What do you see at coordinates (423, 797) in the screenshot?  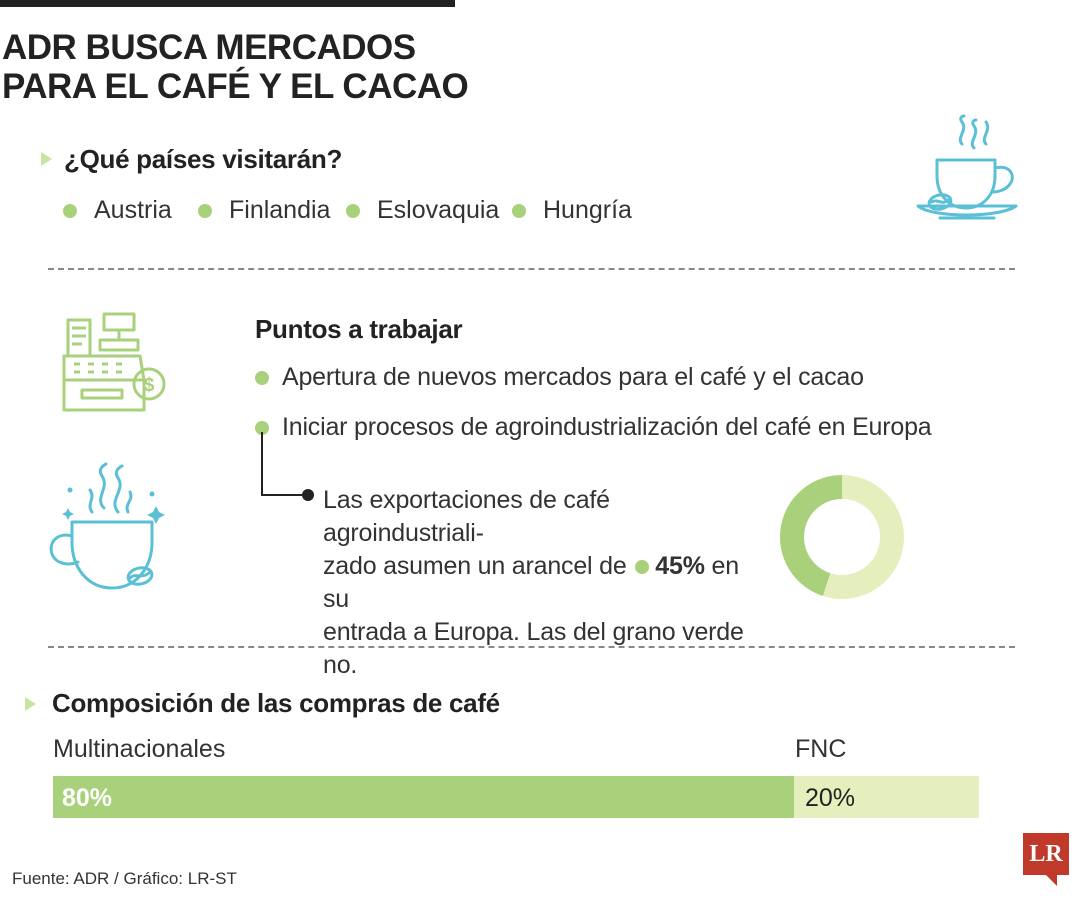 I see `bar-segment-multinacionales` at bounding box center [423, 797].